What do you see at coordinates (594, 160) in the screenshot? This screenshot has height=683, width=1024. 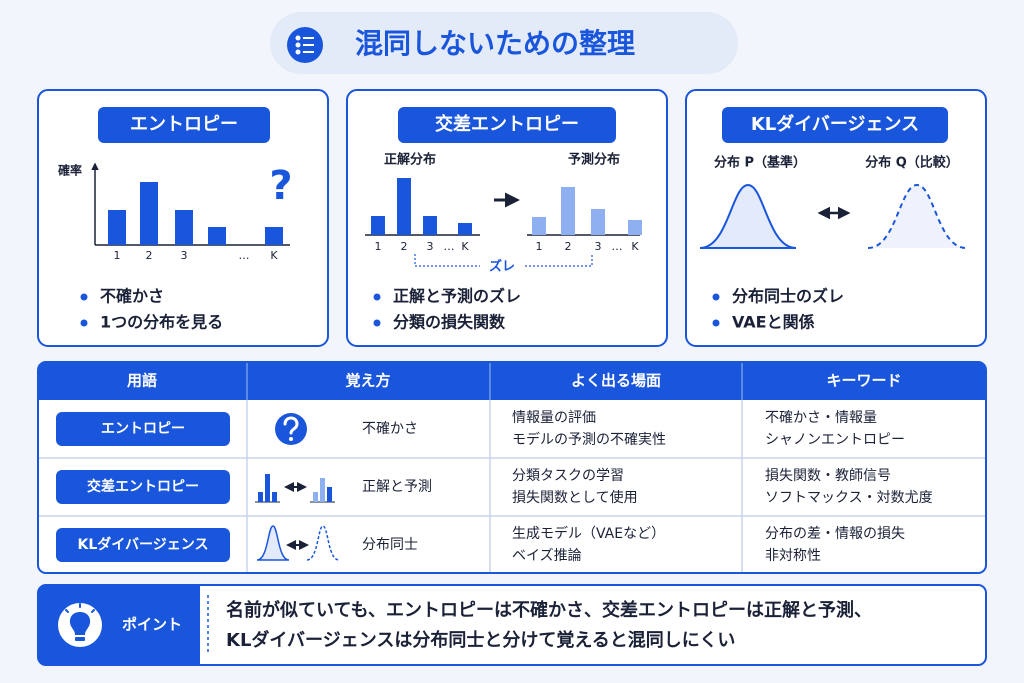 I see `chart-label: 予測分布` at bounding box center [594, 160].